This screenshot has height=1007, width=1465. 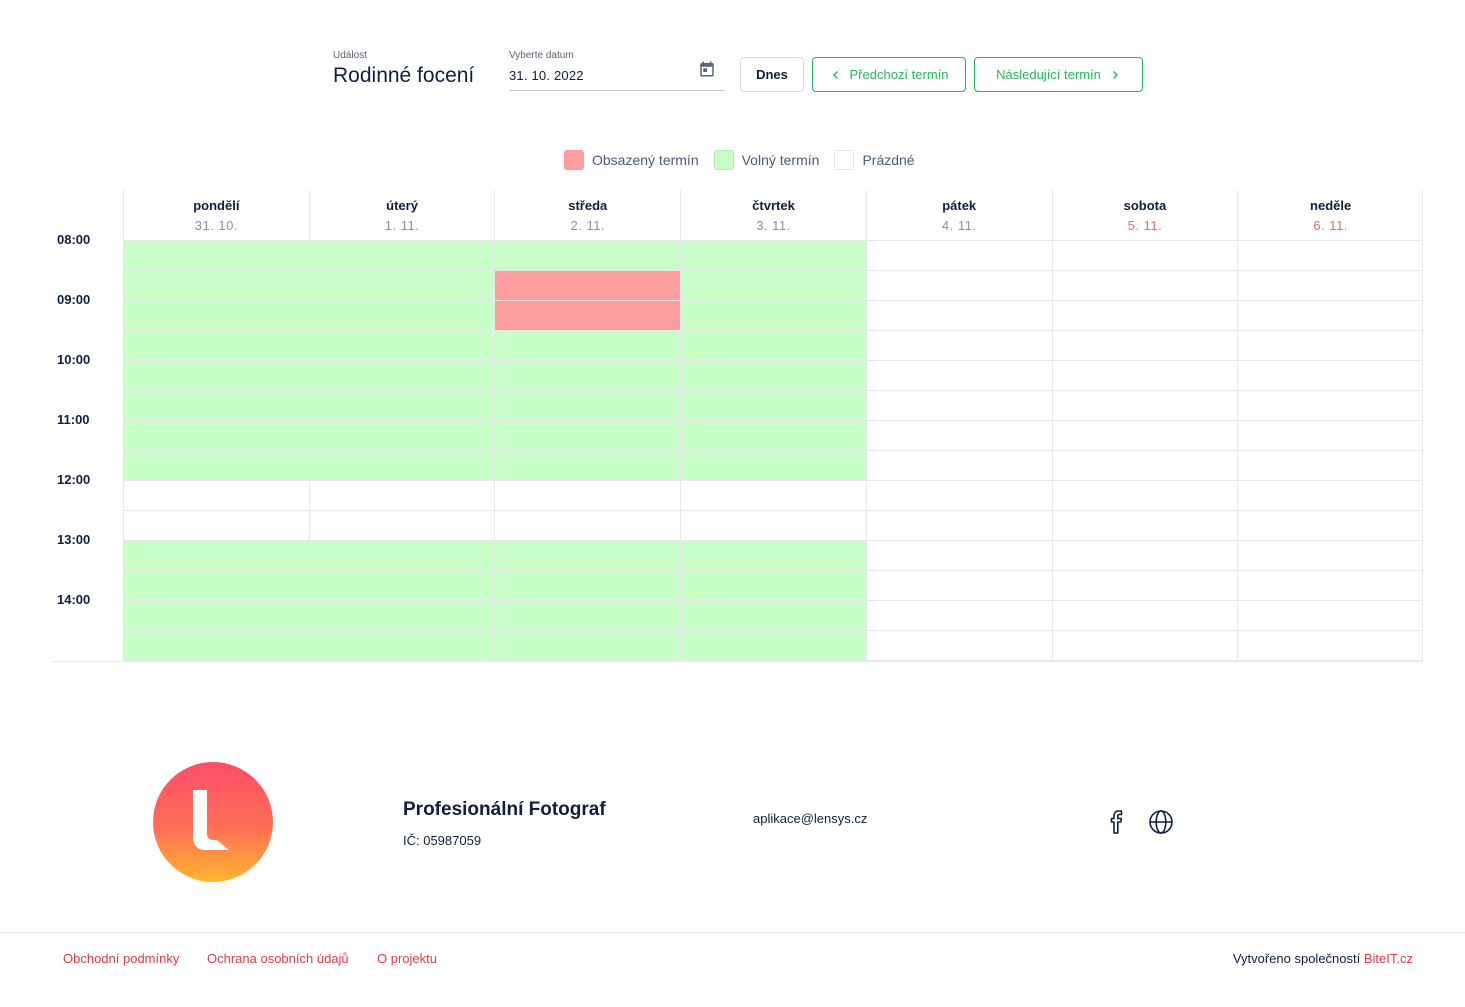 I want to click on date-picker-value: 31. 10. 2022, so click(x=546, y=75).